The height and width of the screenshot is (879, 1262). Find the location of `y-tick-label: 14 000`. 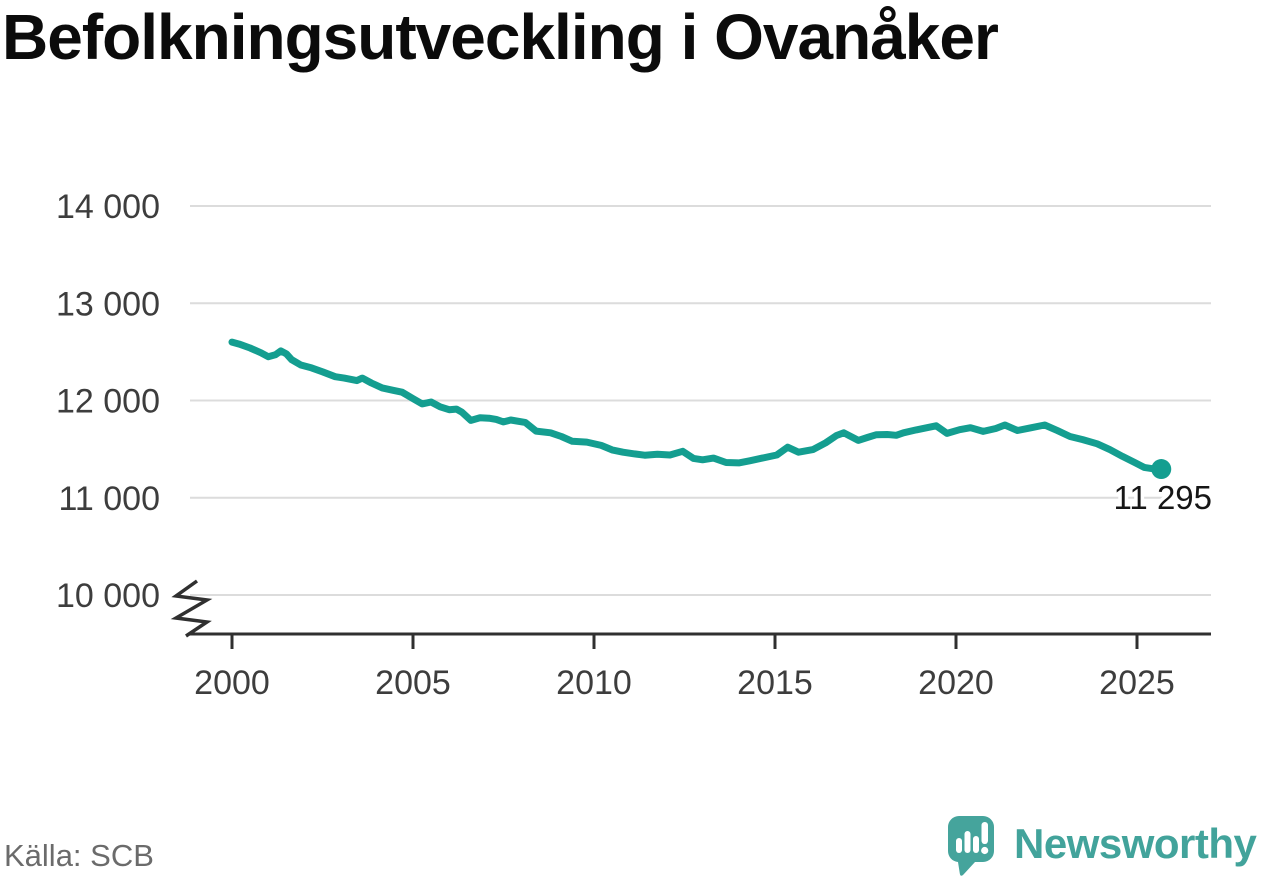

y-tick-label: 14 000 is located at coordinates (108, 207).